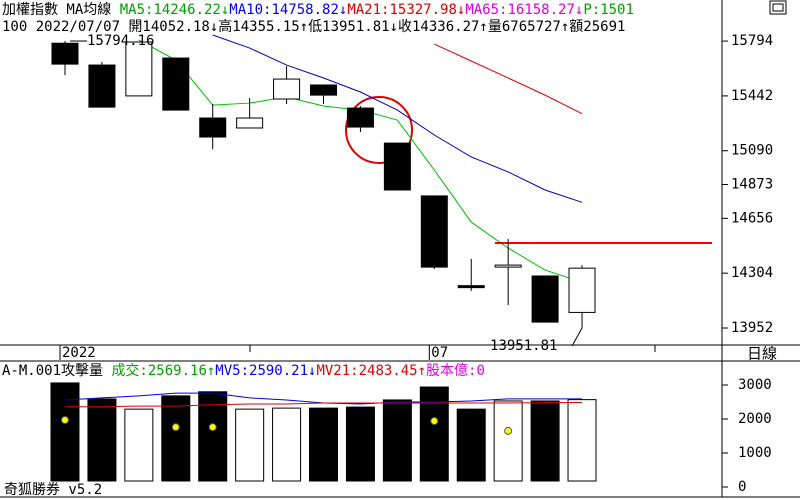 The width and height of the screenshot is (800, 500). What do you see at coordinates (755, 419) in the screenshot?
I see `y-tick-label: 2000` at bounding box center [755, 419].